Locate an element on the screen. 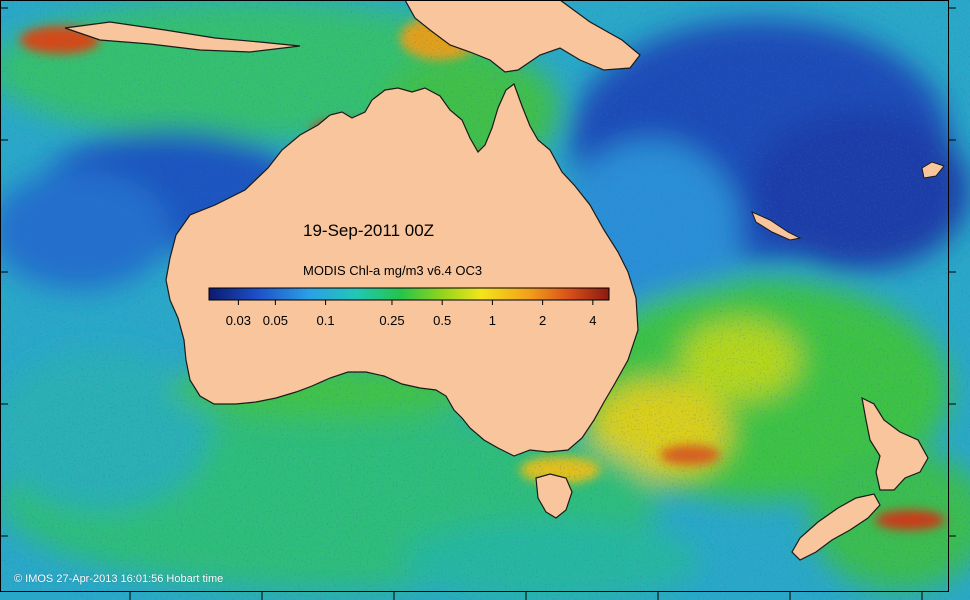 Image resolution: width=970 pixels, height=600 pixels. colorbar-tick-label: 2 is located at coordinates (542, 320).